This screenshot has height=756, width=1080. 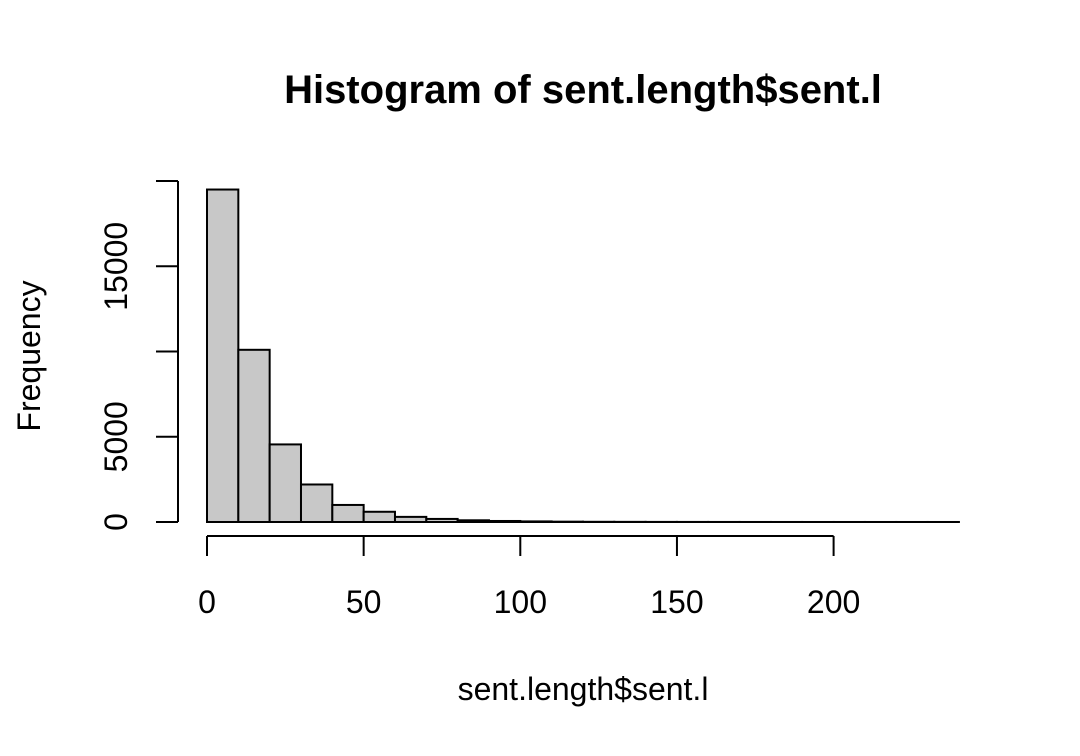 I want to click on y-tick-label: 15000, so click(x=116, y=266).